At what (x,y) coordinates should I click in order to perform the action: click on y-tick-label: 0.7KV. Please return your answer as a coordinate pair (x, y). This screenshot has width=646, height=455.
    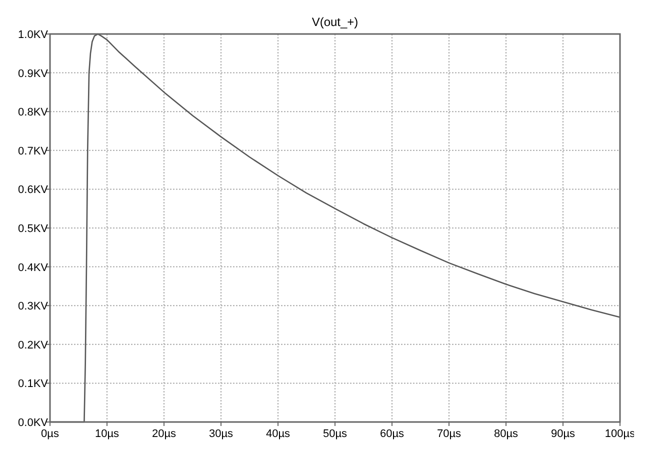
    Looking at the image, I should click on (33, 151).